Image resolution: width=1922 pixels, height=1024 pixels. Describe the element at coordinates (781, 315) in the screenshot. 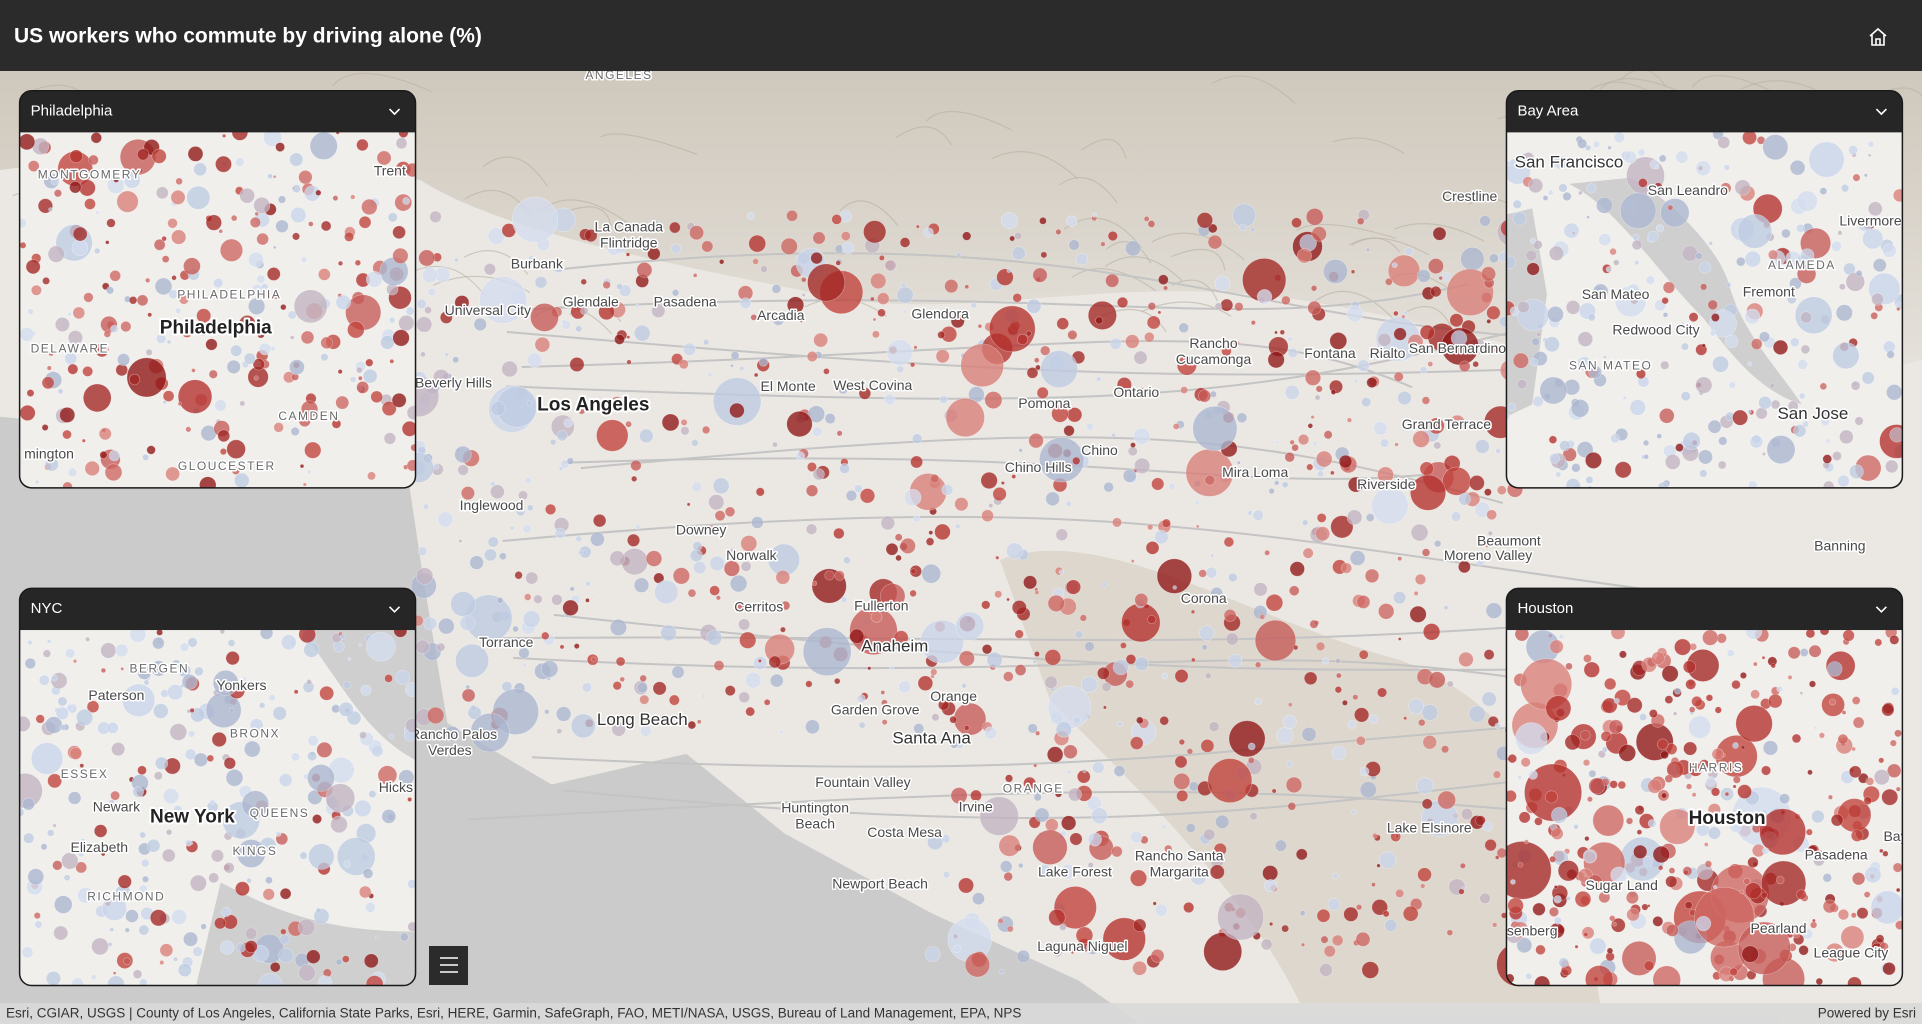

I see `place-label: Arcadia` at that location.